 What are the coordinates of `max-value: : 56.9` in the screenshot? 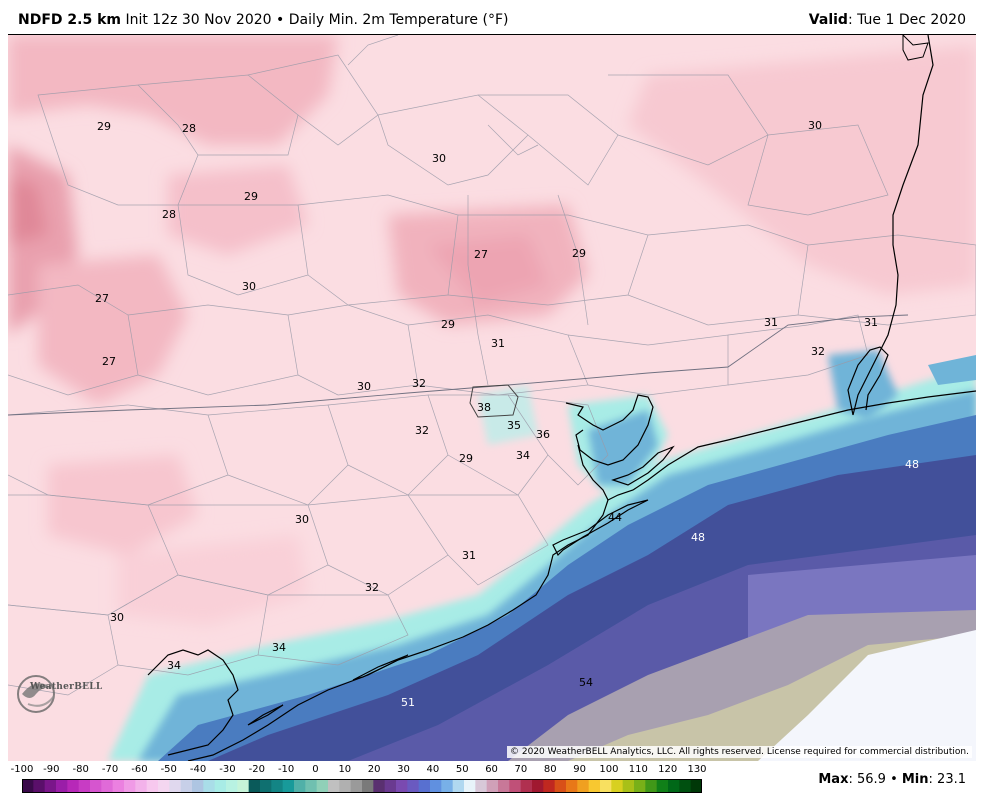 It's located at (867, 779).